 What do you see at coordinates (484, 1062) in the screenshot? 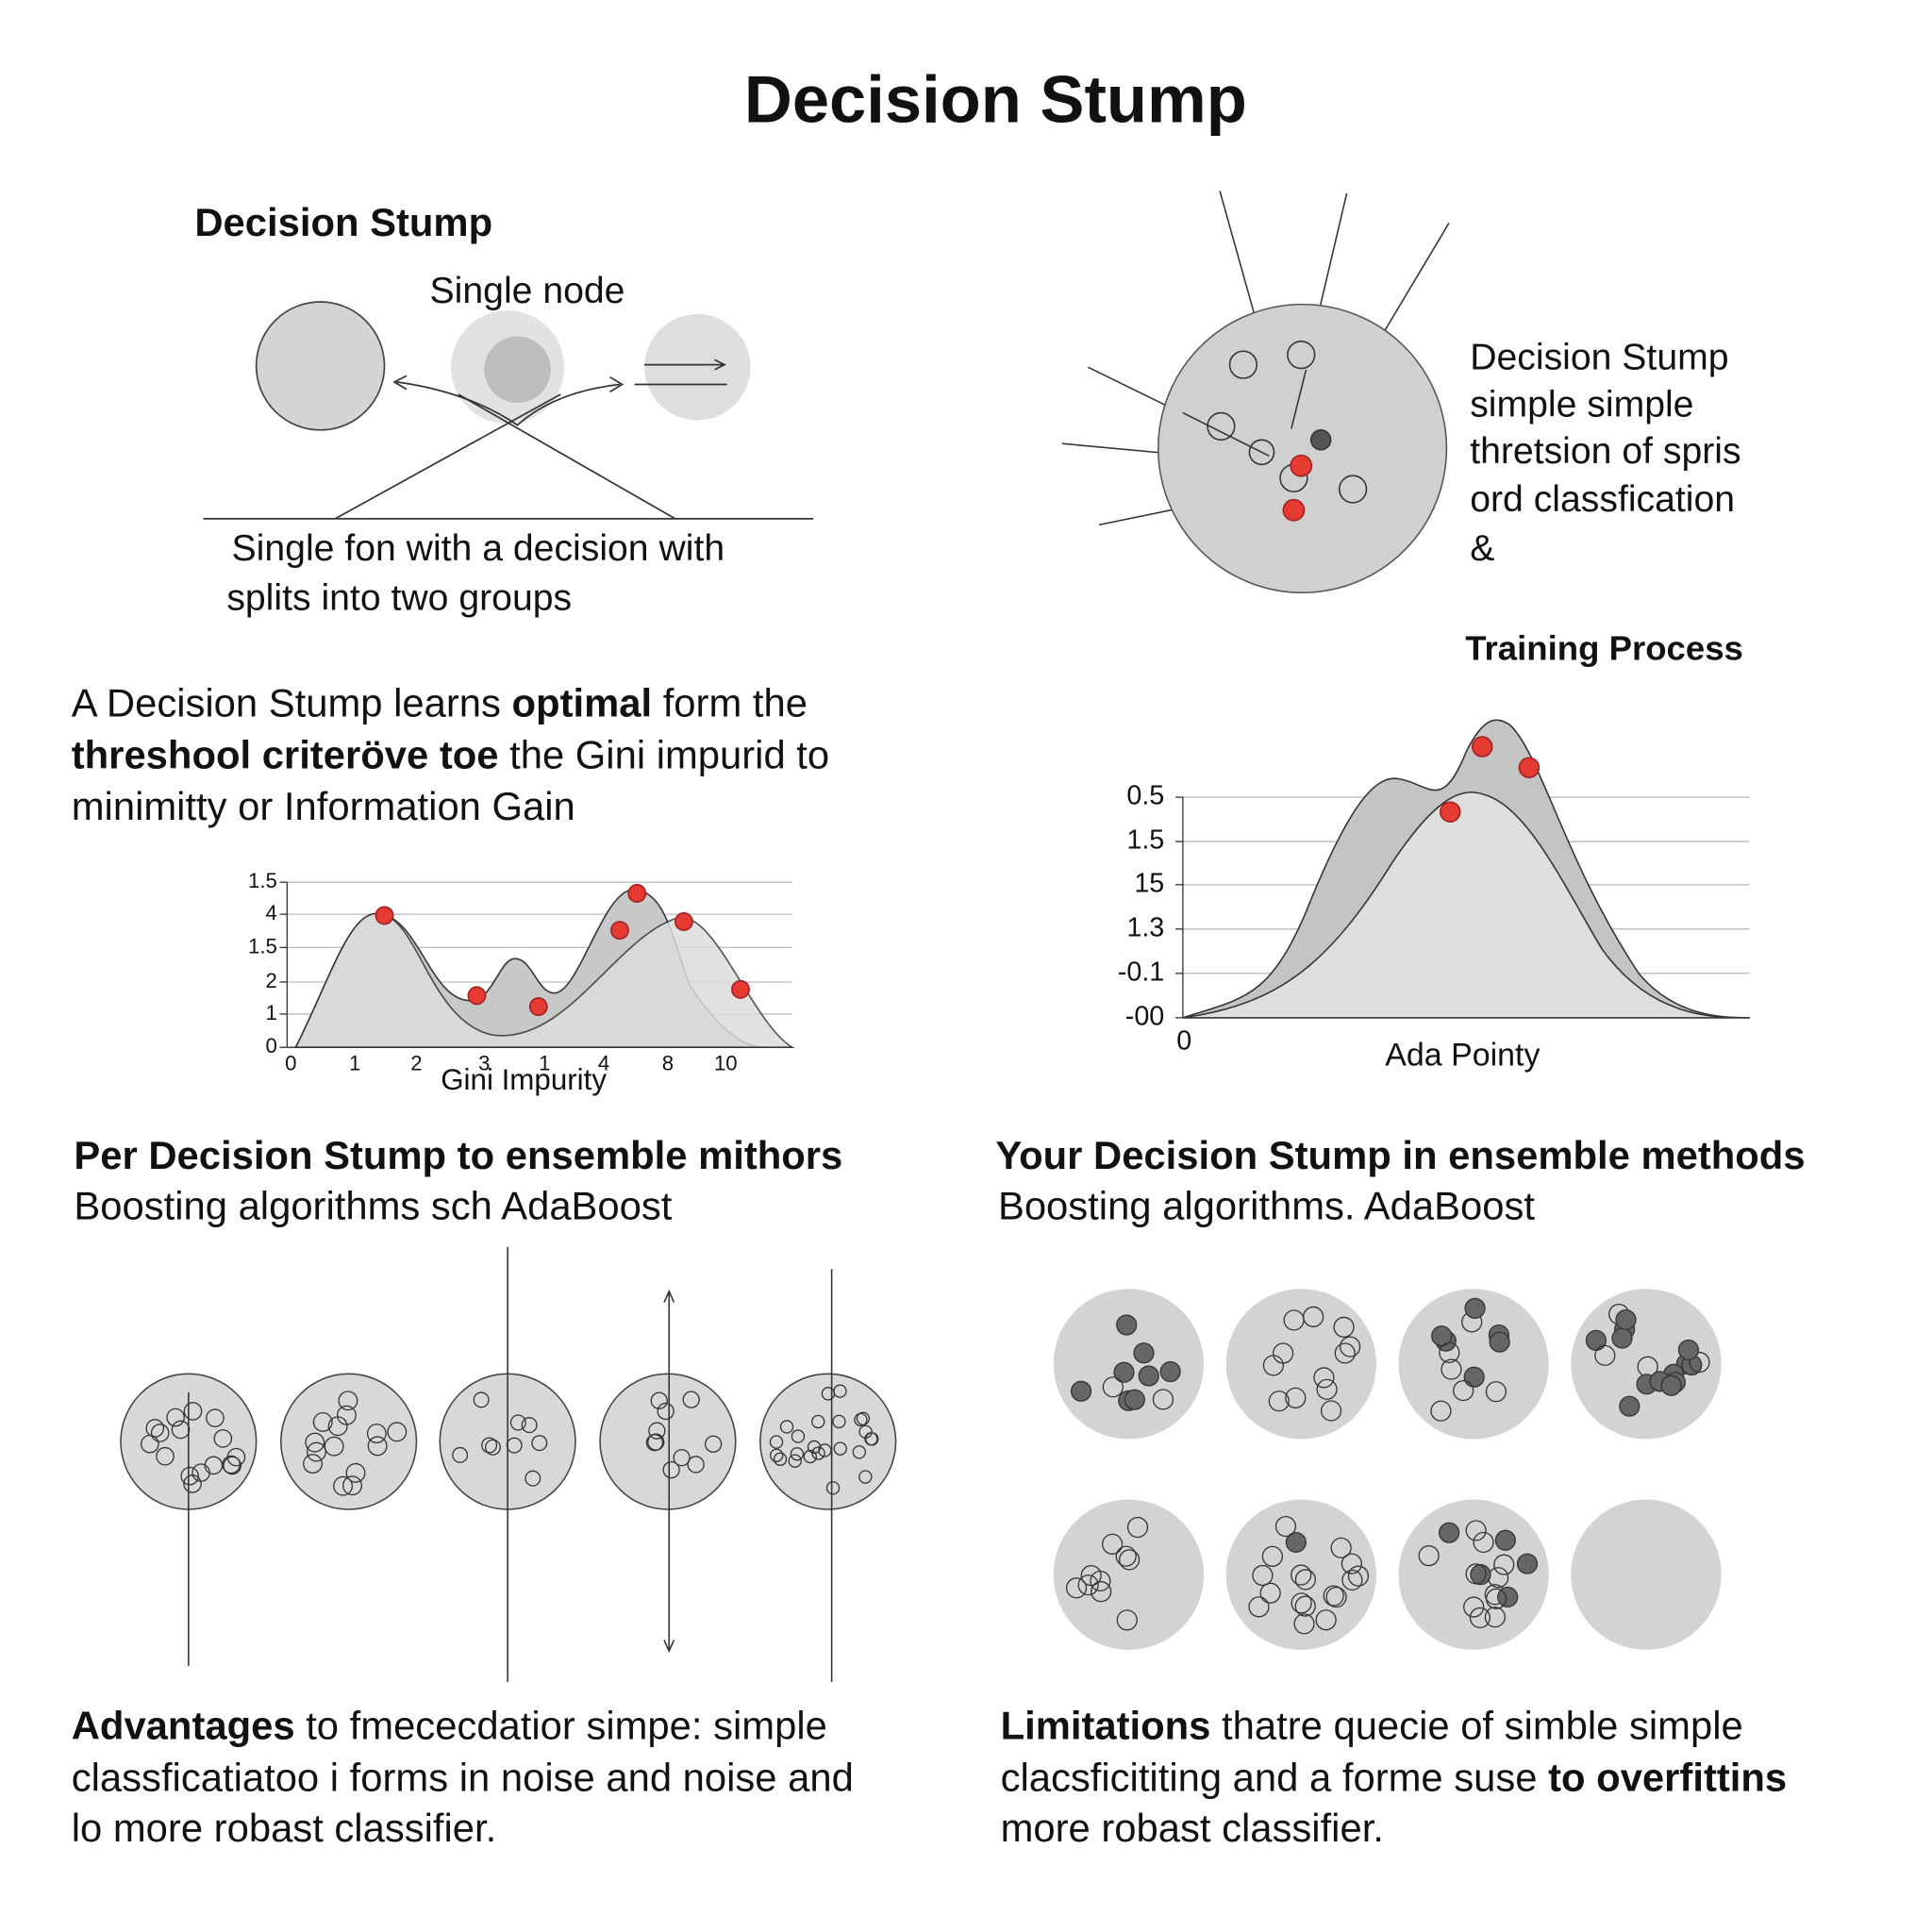
I see `x-tick-label: 3` at bounding box center [484, 1062].